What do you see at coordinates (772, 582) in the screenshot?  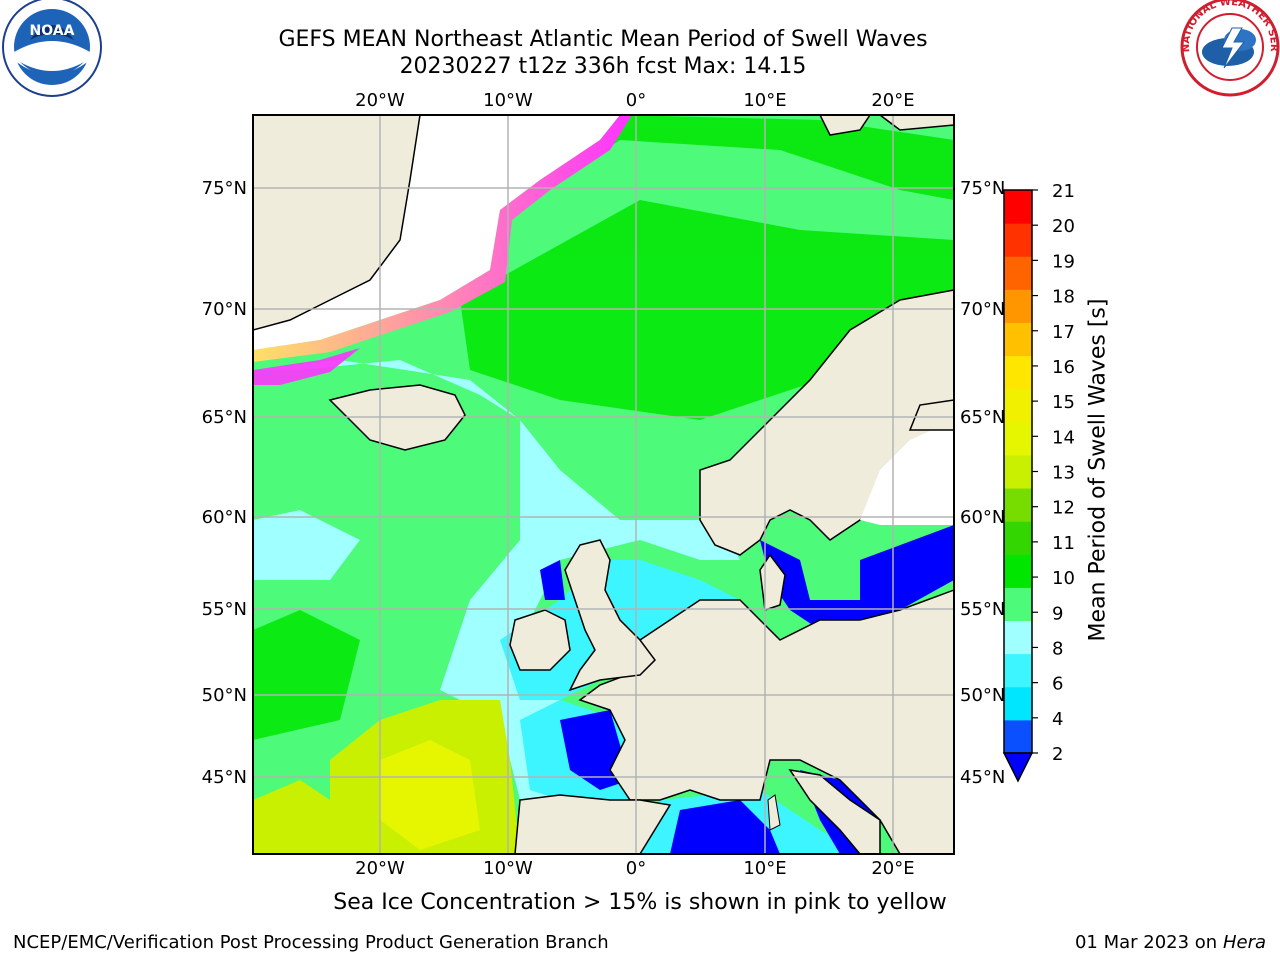 I see `denmark-land` at bounding box center [772, 582].